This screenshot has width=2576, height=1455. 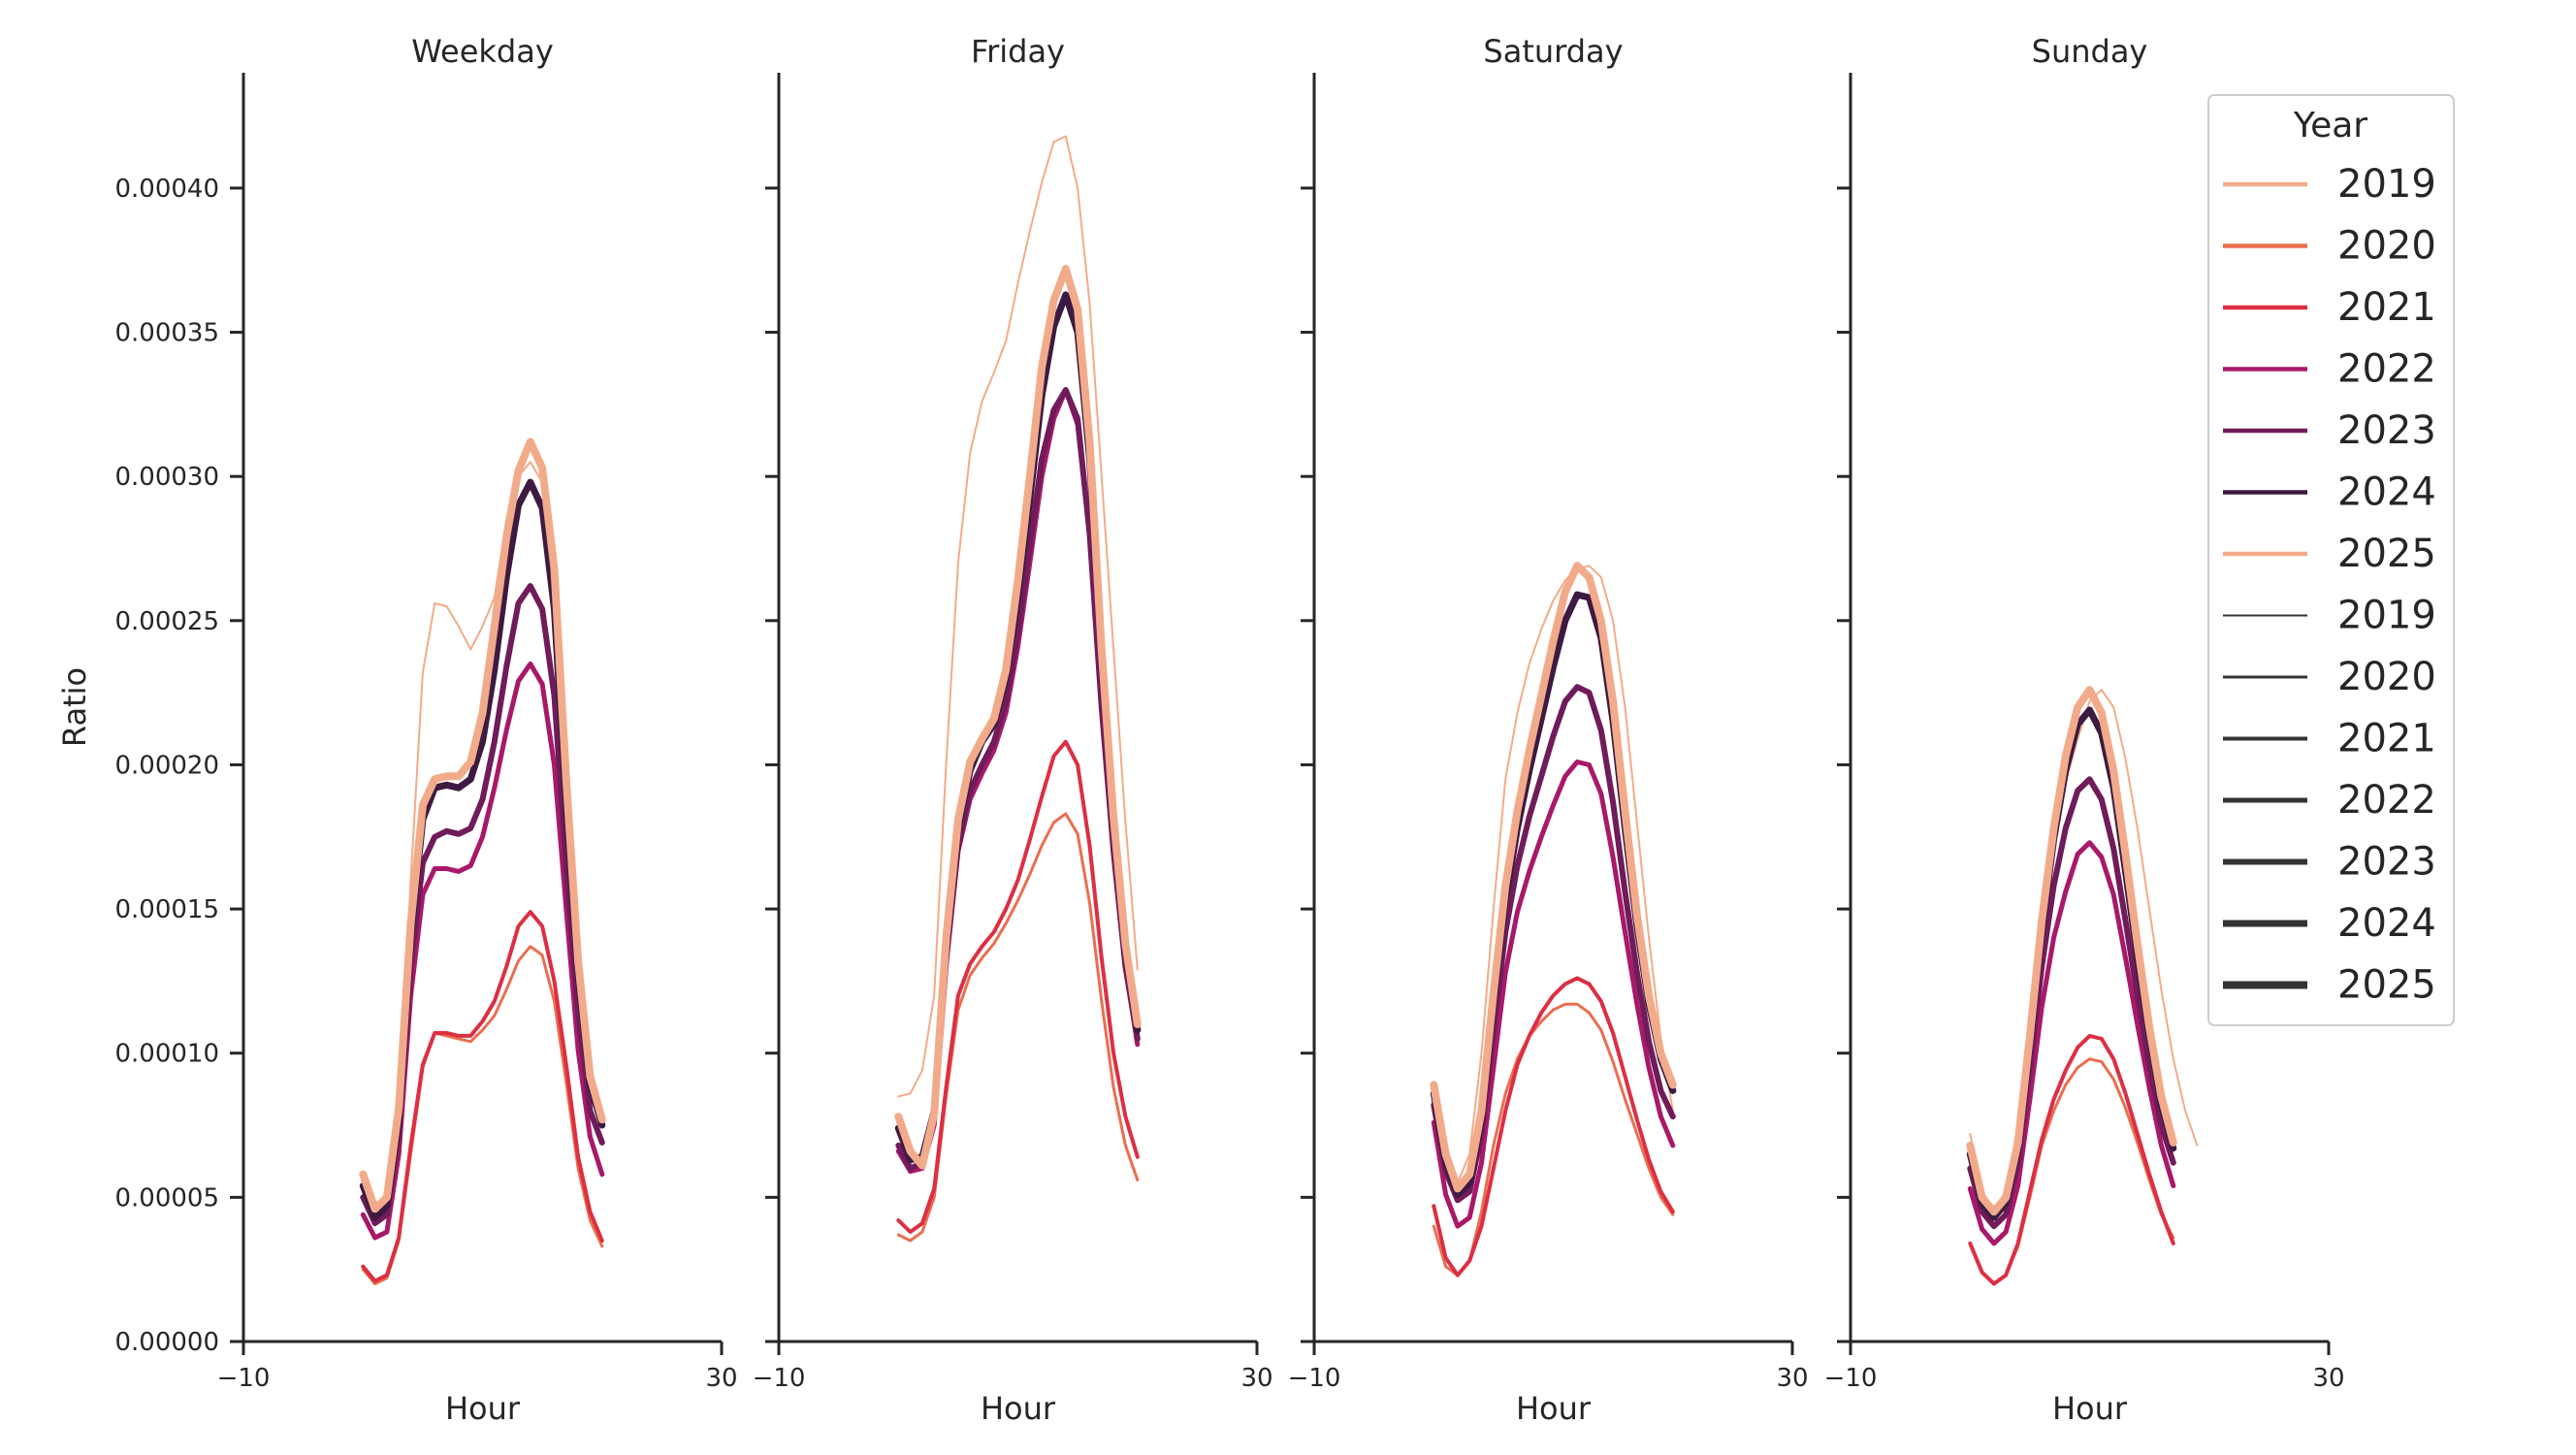 What do you see at coordinates (166, 1342) in the screenshot?
I see `y-tick-label: 0.00000` at bounding box center [166, 1342].